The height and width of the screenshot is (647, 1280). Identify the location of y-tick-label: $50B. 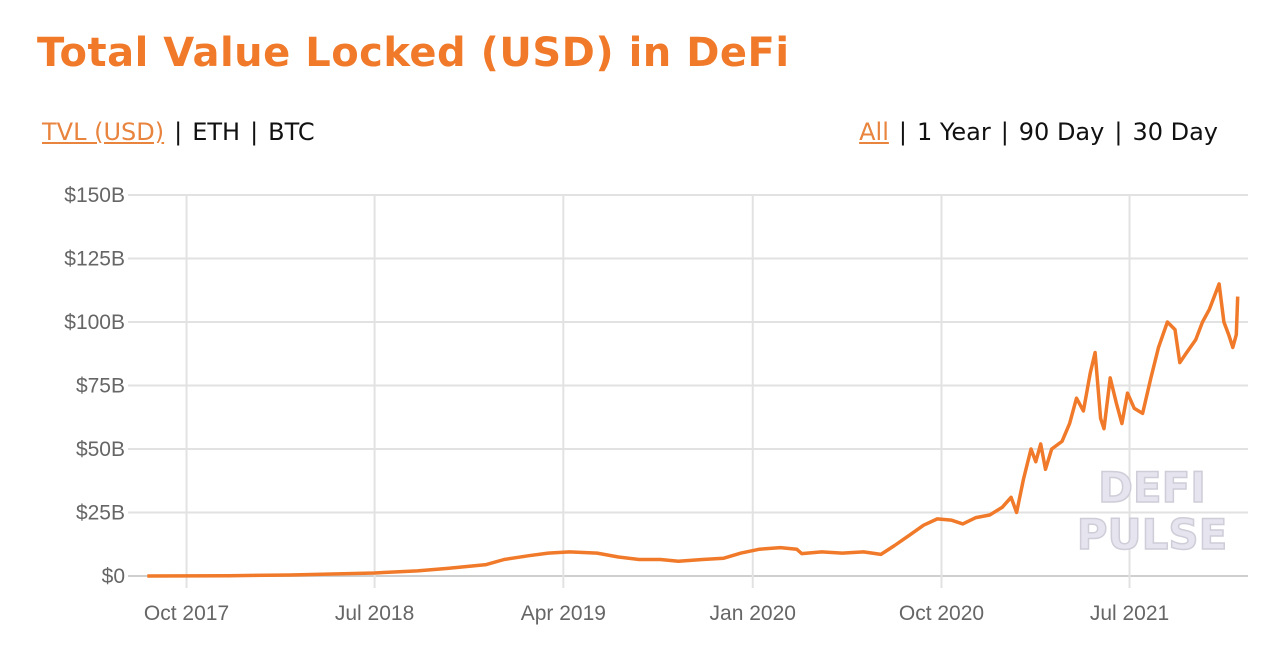
(100, 449).